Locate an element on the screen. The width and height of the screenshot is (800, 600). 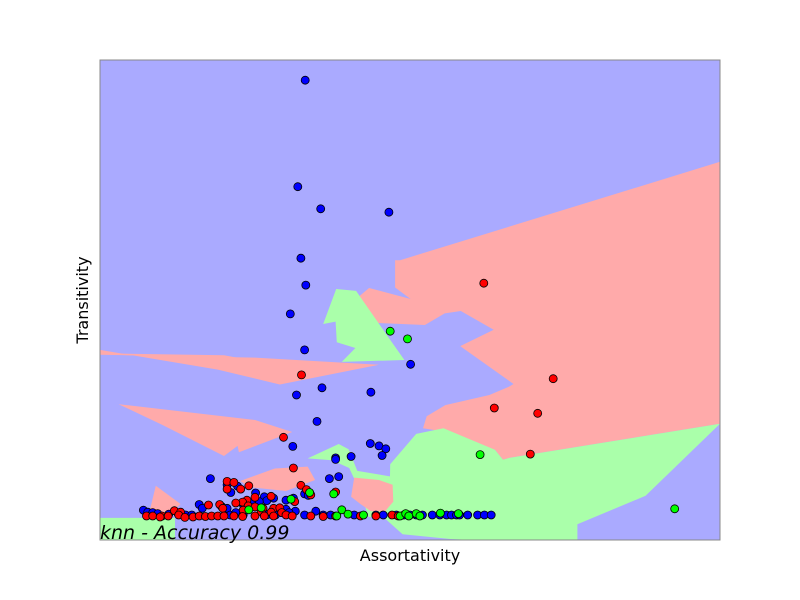
x-axis-label: Assortativity is located at coordinates (410, 555).